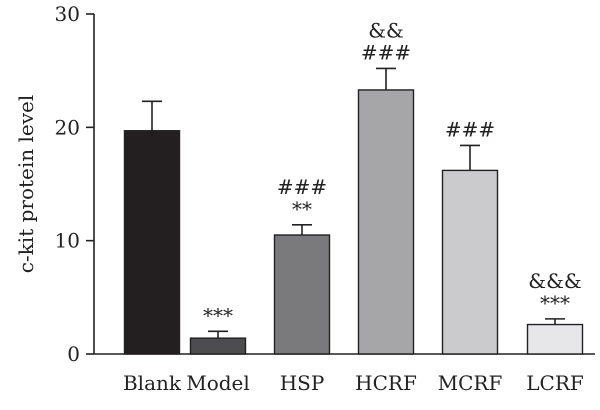 The image size is (600, 410). I want to click on y-axis-label: c-kit protein level, so click(26, 184).